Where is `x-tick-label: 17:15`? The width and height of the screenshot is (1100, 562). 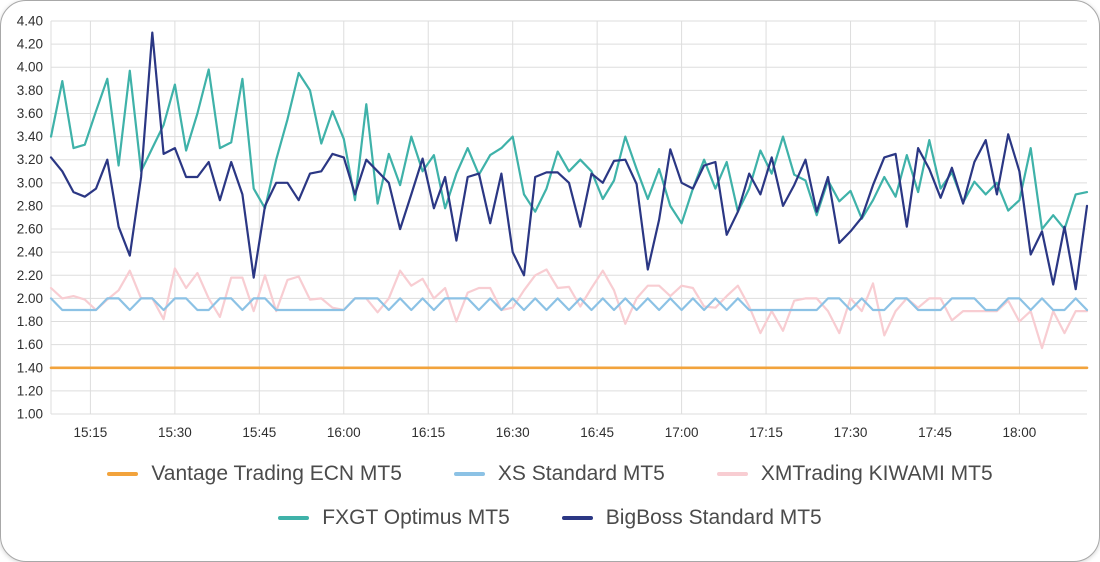
x-tick-label: 17:15 is located at coordinates (766, 432).